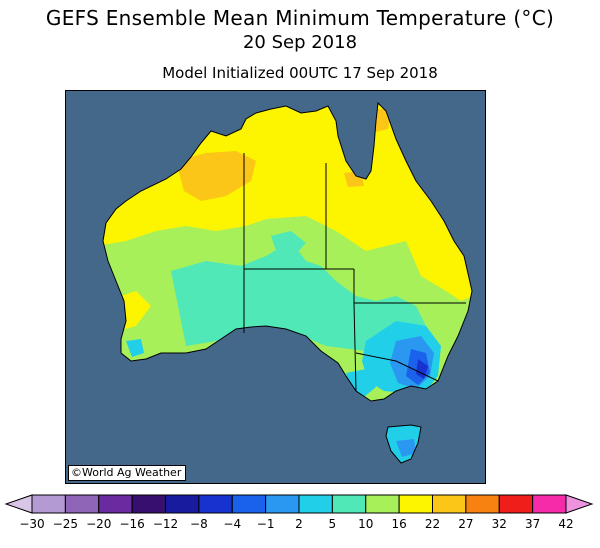 The width and height of the screenshot is (600, 548). Describe the element at coordinates (465, 524) in the screenshot. I see `colorbar-tick-label: 27` at that location.